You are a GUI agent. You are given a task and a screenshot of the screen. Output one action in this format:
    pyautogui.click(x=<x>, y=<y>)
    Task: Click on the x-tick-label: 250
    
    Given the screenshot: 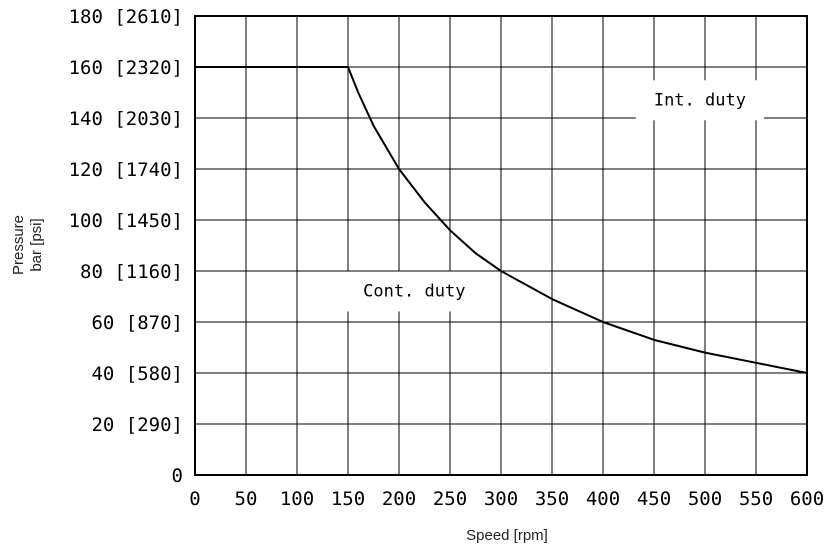 What is the action you would take?
    pyautogui.click(x=450, y=499)
    